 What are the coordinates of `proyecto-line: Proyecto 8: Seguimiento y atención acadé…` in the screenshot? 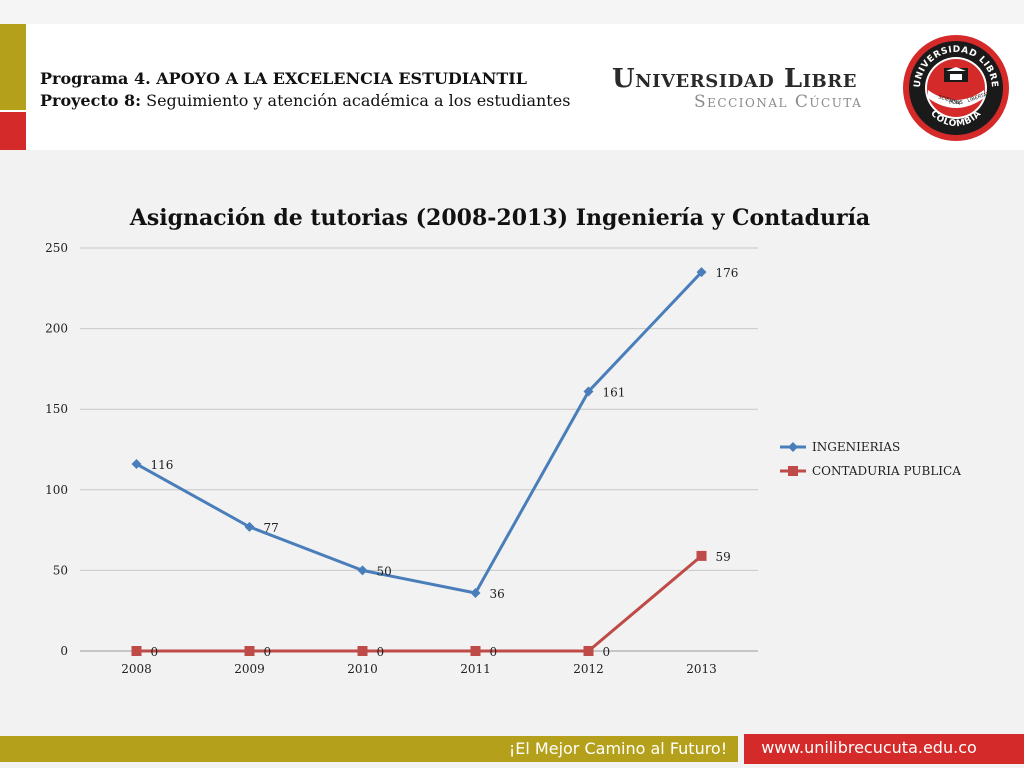 It's located at (305, 101).